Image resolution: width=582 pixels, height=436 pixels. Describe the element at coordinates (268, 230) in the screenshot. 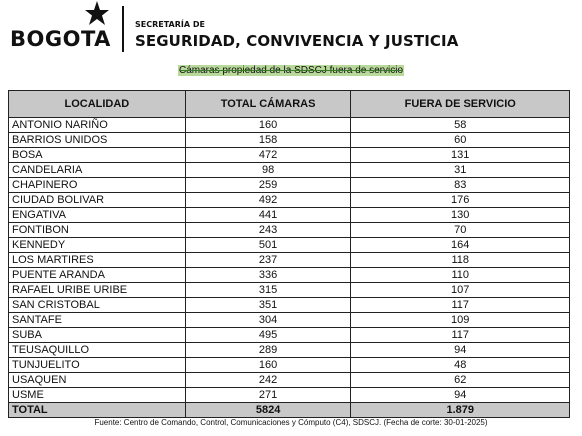

I see `cell-total-camaras: 243` at that location.